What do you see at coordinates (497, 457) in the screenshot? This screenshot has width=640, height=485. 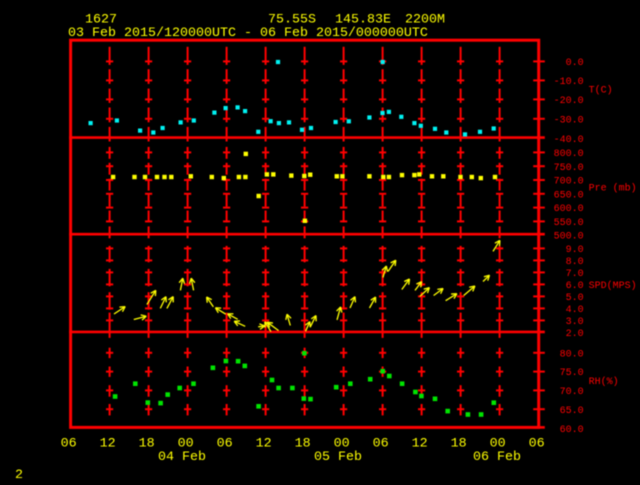 I see `svg-text: 06 Feb` at bounding box center [497, 457].